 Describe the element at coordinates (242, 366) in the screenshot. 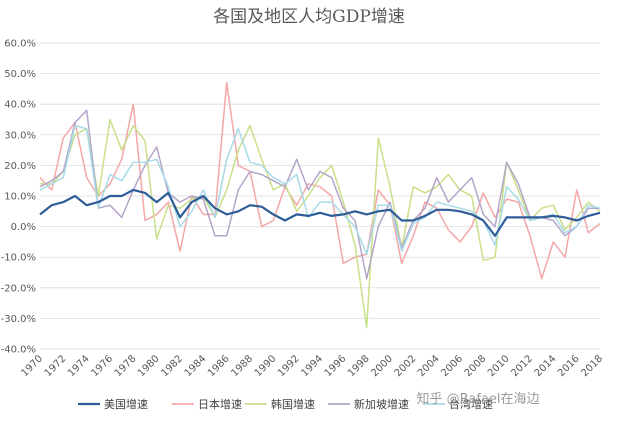

I see `x-tick-label: 1988` at that location.